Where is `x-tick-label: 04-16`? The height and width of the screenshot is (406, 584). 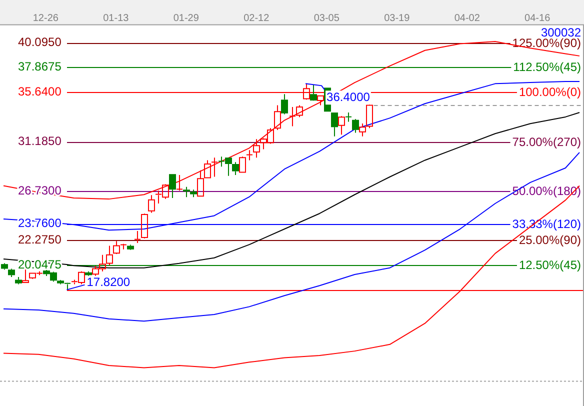 x-tick-label: 04-16 is located at coordinates (537, 18).